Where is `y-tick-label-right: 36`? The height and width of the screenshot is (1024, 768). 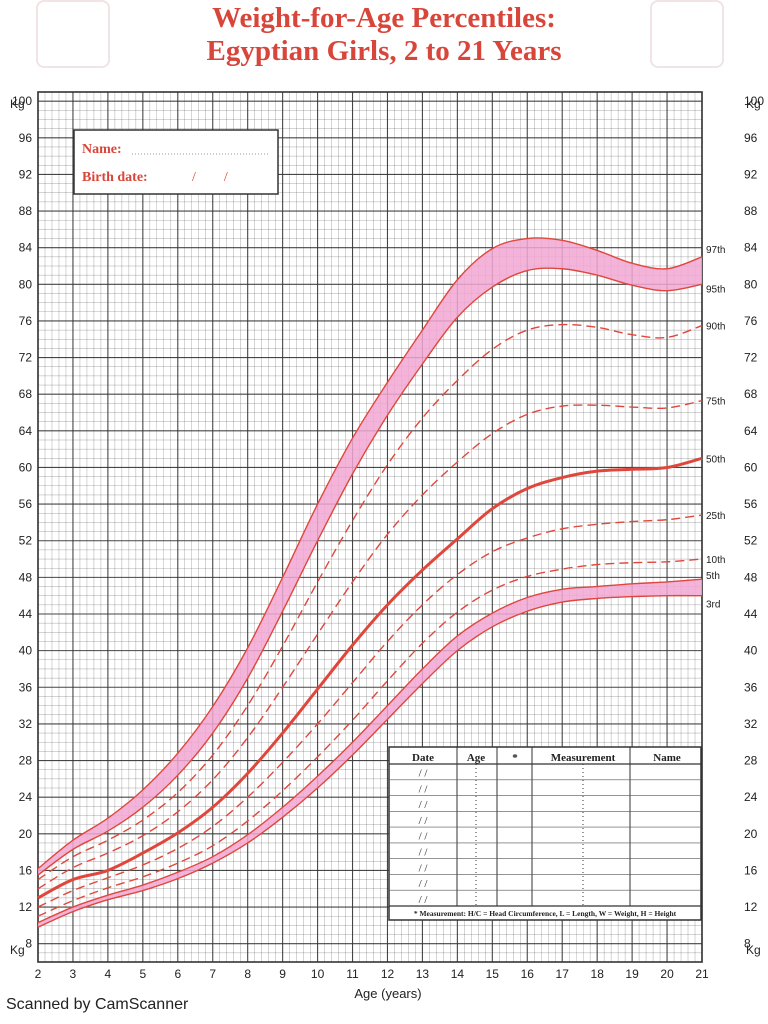
y-tick-label-right: 36 is located at coordinates (751, 687).